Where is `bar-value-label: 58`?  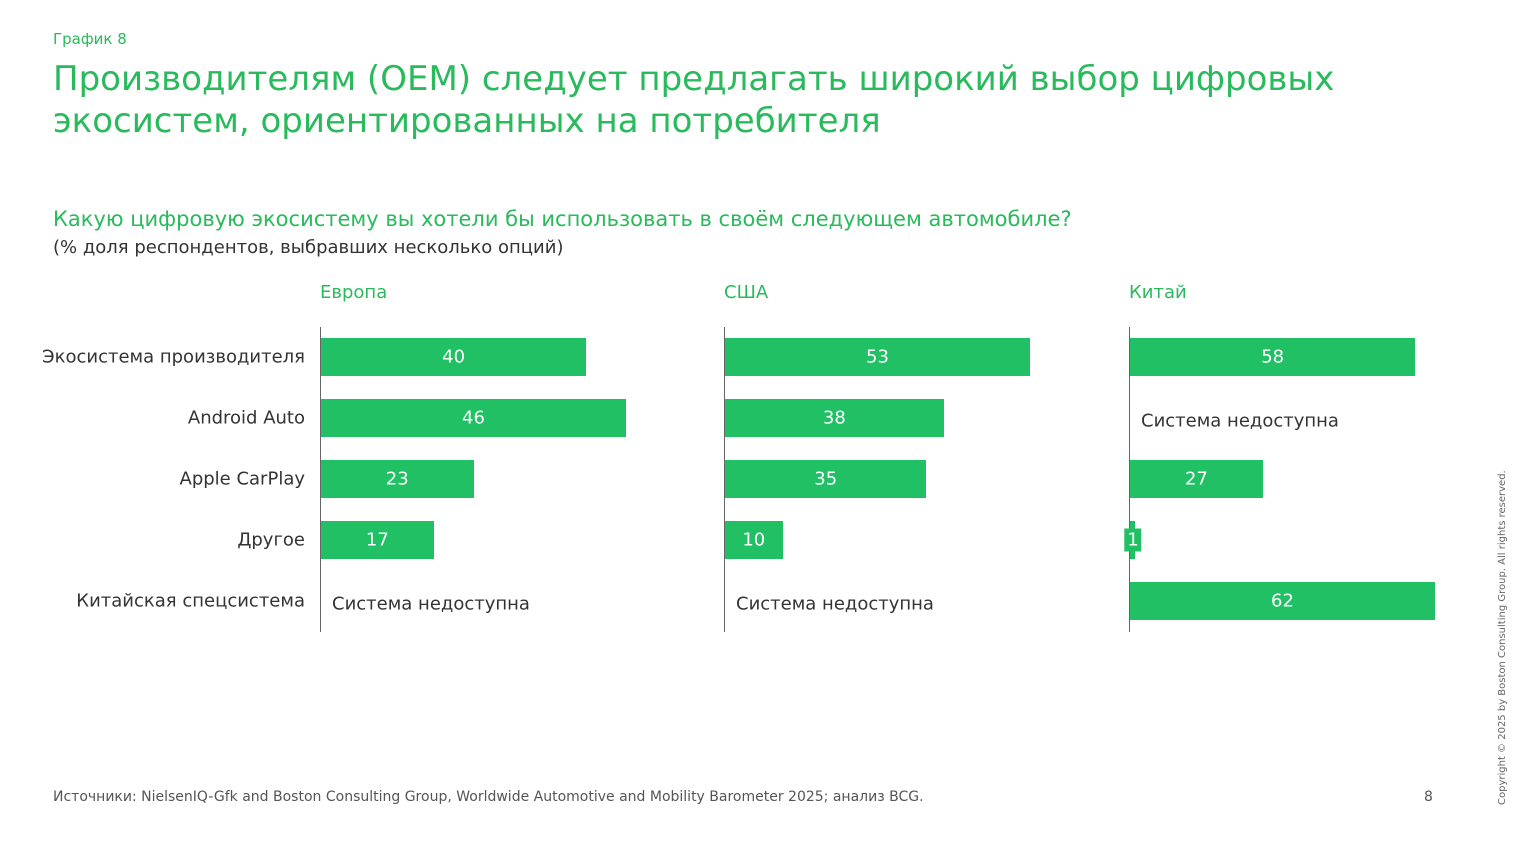
bar-value-label: 58 is located at coordinates (1273, 357).